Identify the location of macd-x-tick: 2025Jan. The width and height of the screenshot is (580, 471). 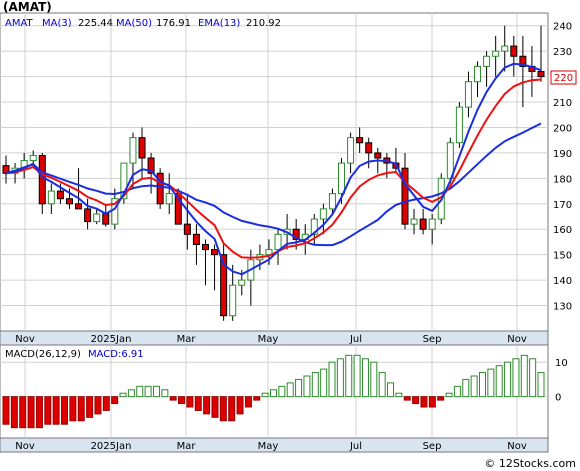
(111, 446).